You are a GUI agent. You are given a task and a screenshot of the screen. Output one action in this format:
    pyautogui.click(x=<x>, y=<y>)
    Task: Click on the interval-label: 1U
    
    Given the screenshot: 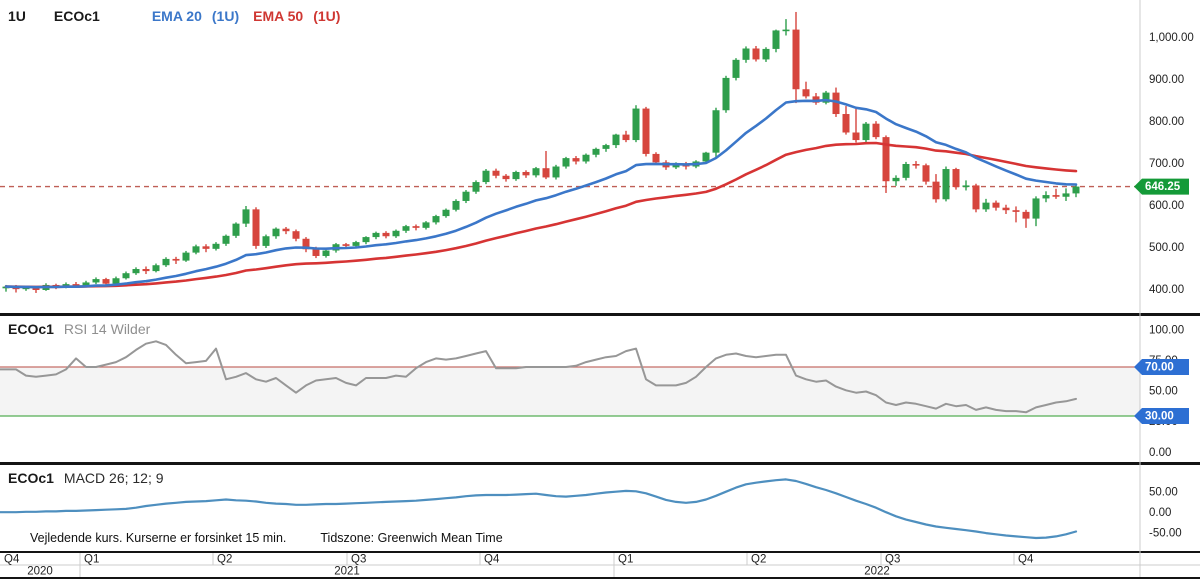 What is the action you would take?
    pyautogui.click(x=17, y=16)
    